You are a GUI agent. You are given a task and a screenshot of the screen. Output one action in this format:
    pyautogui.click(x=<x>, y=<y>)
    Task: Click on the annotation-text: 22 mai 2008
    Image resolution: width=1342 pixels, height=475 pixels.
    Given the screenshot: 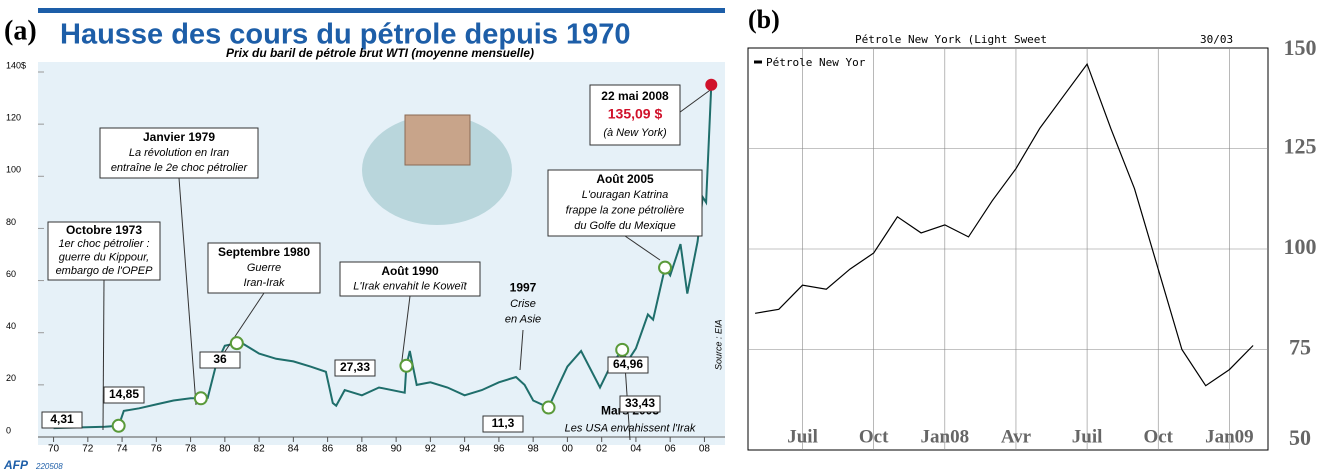 What is the action you would take?
    pyautogui.click(x=635, y=96)
    